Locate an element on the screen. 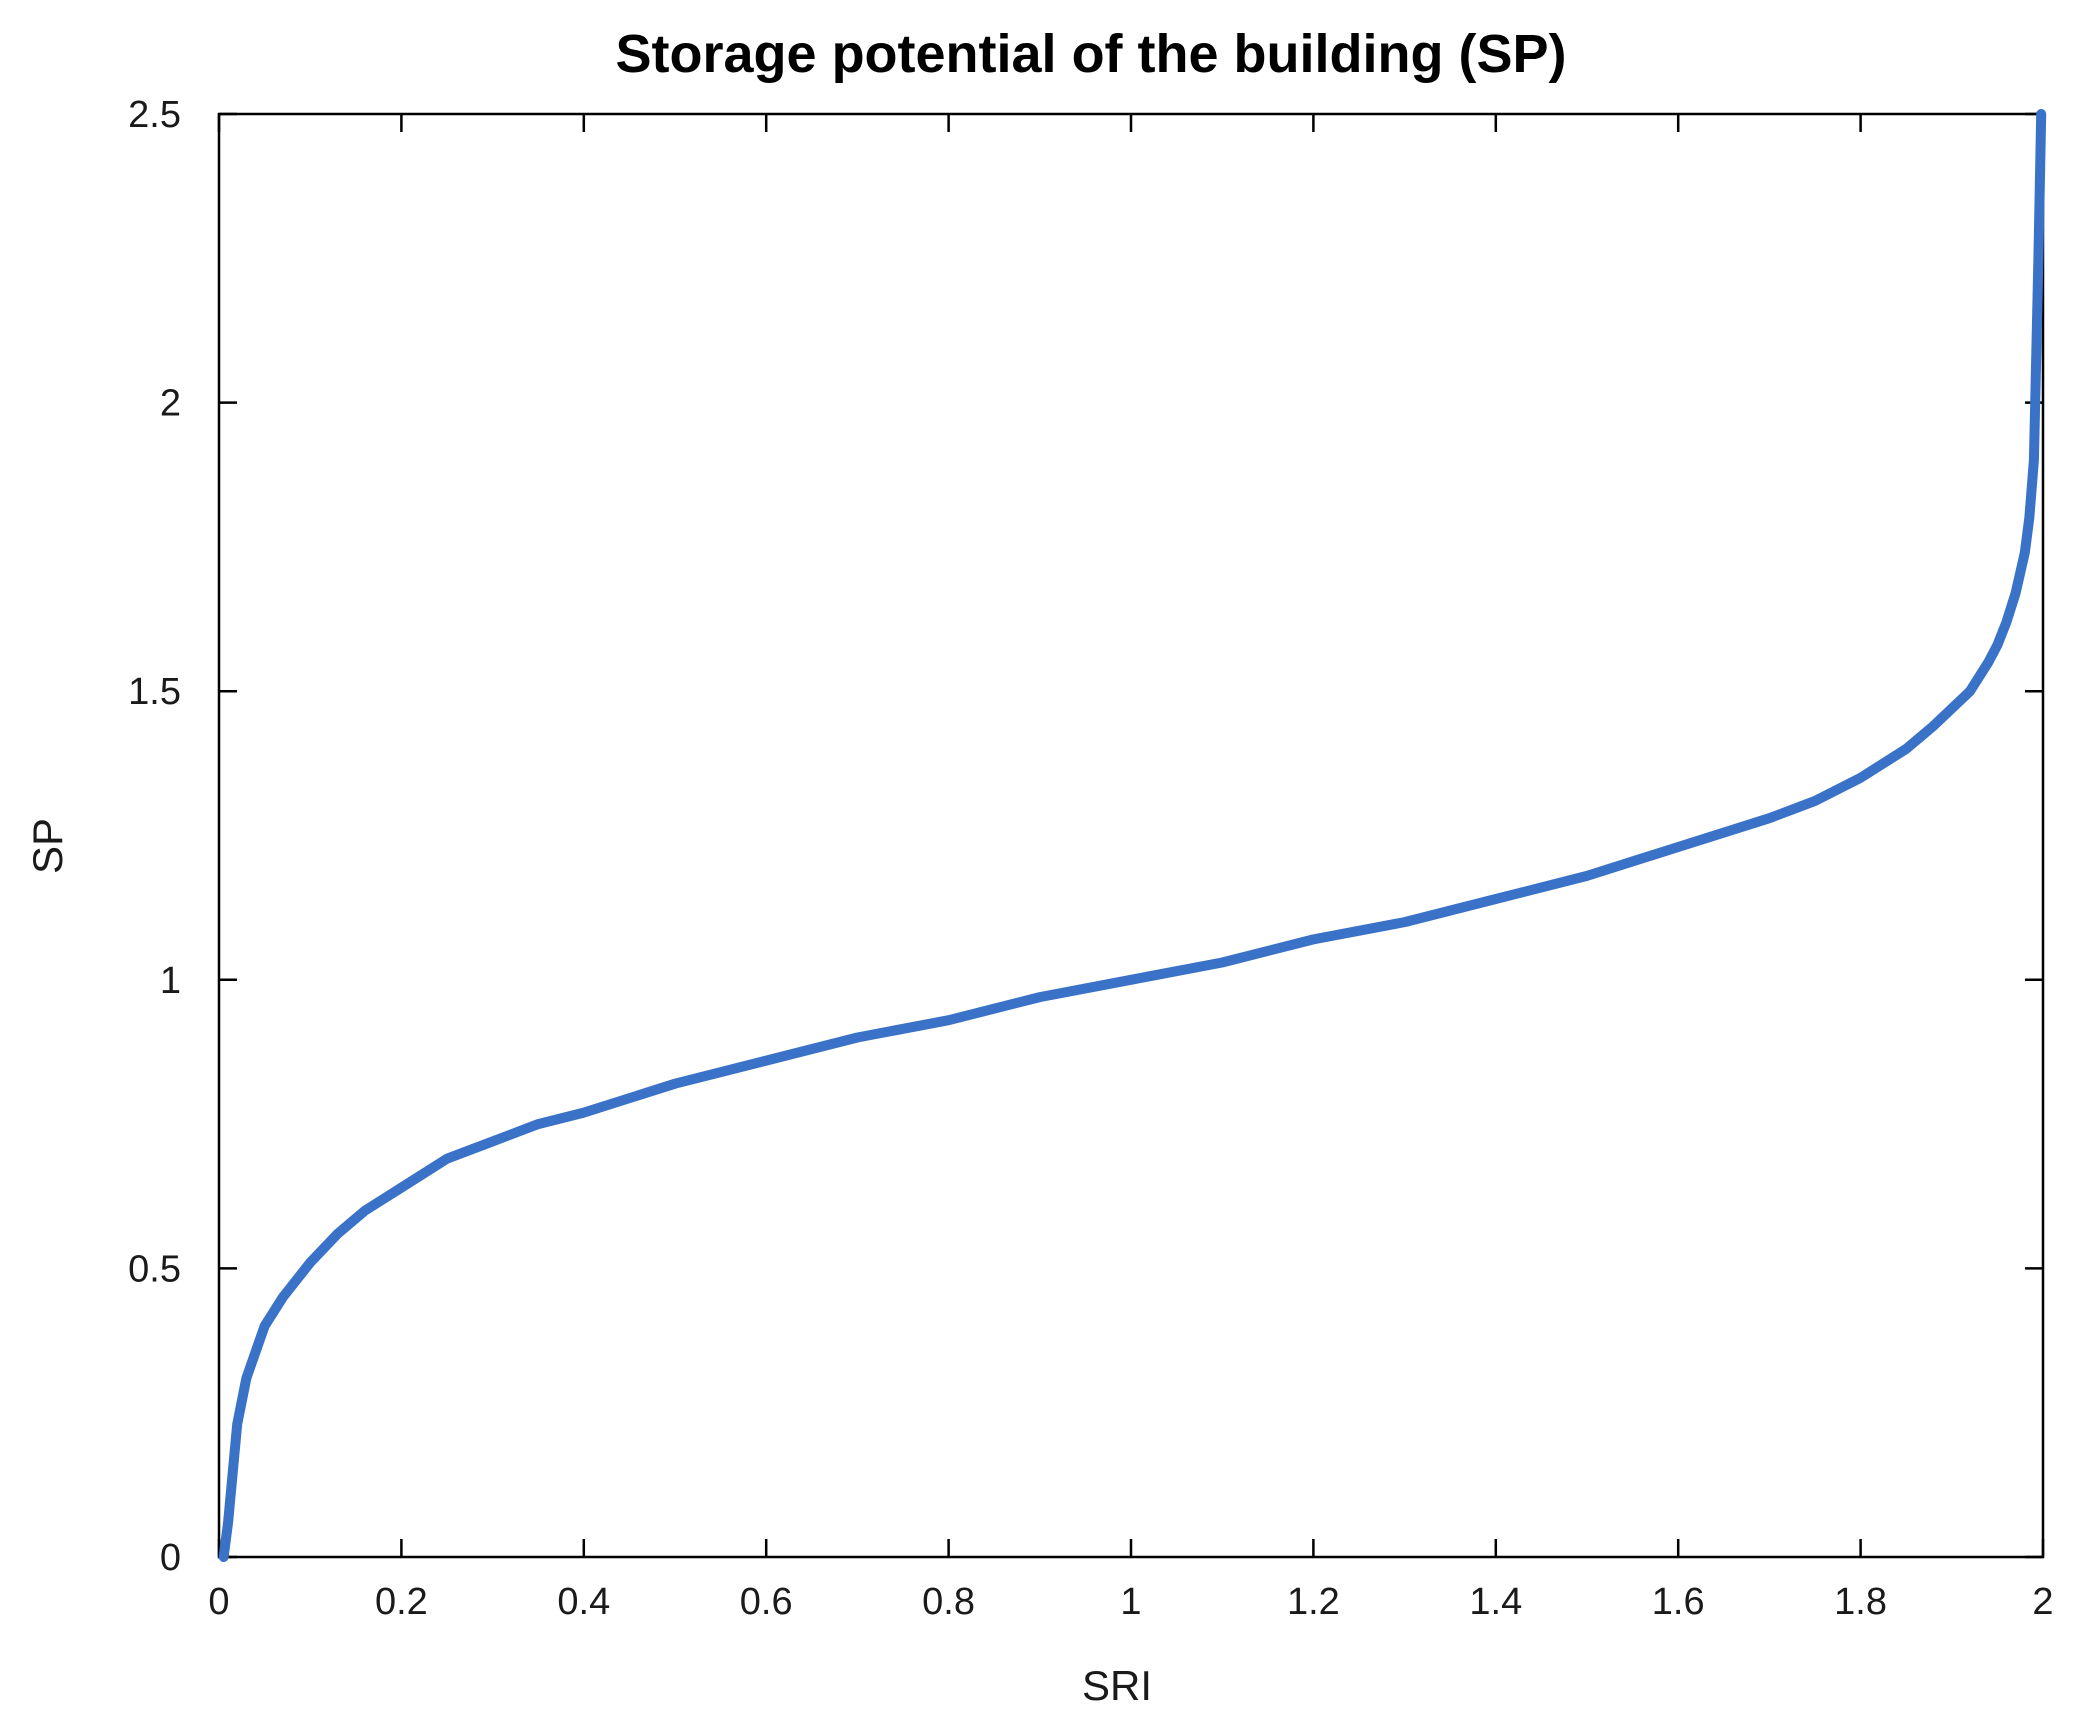 The height and width of the screenshot is (1715, 2078). x-axis-label: SRI is located at coordinates (1117, 1685).